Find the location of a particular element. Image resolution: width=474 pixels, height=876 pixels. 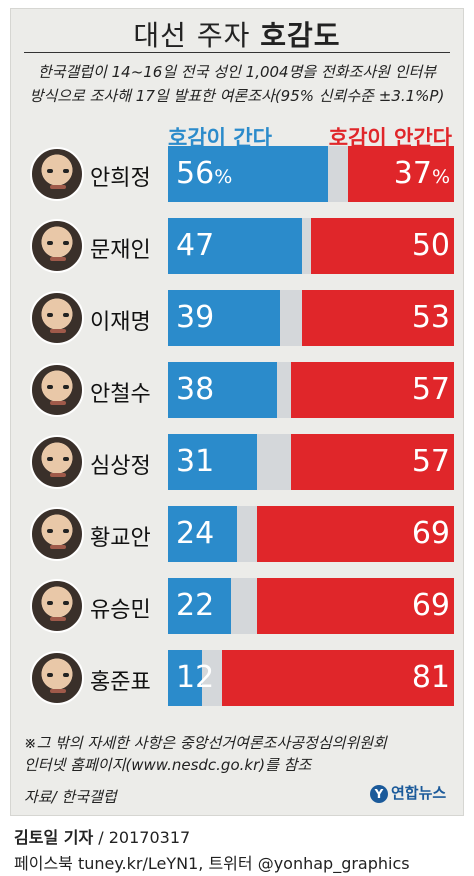

publish-date: / 20170317 is located at coordinates (142, 837).